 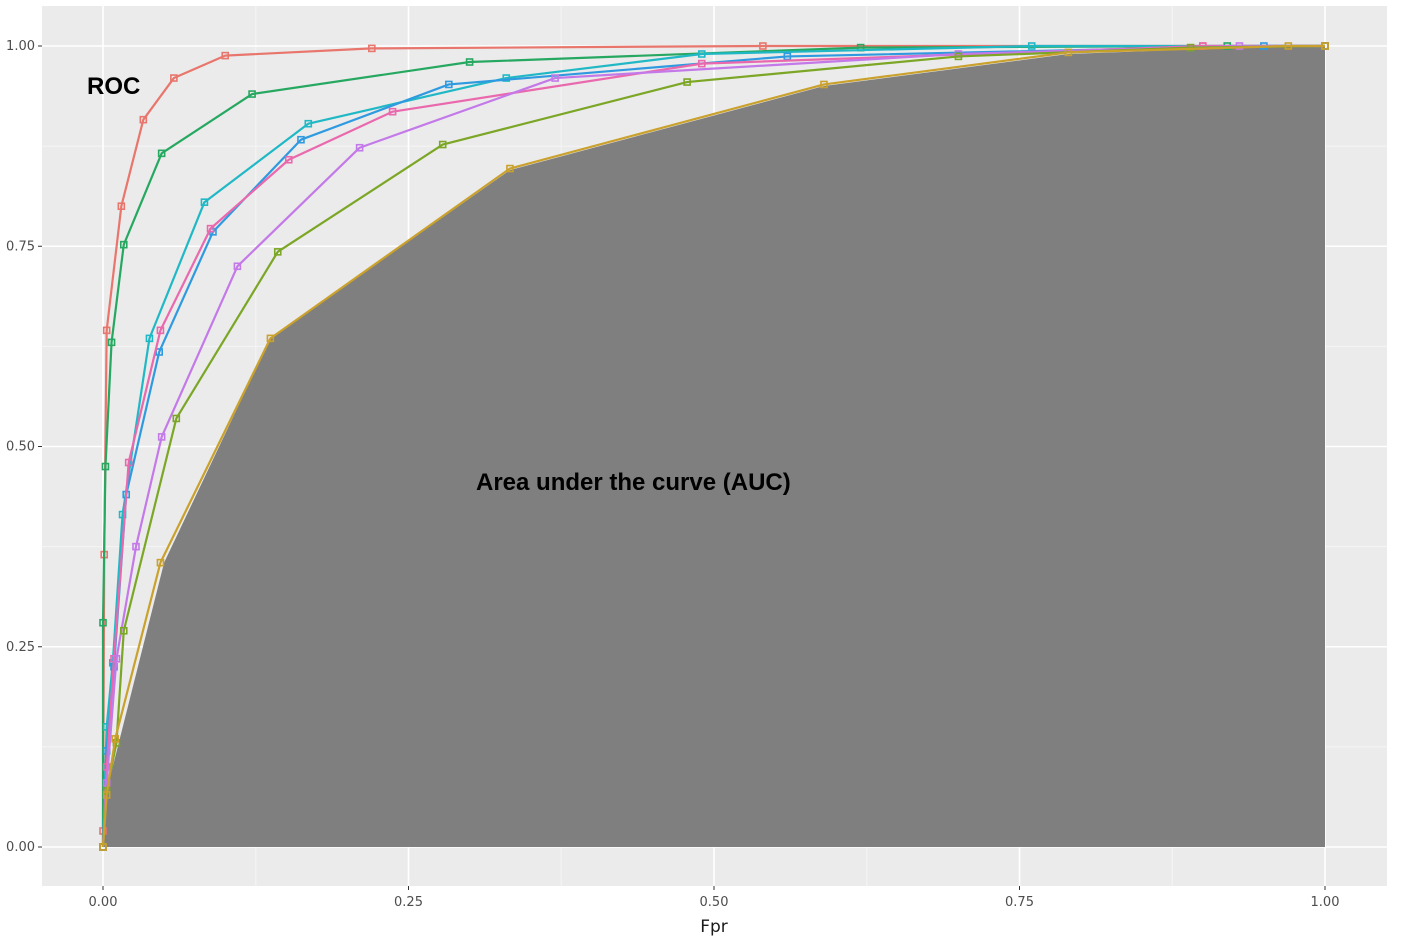 What do you see at coordinates (1019, 902) in the screenshot?
I see `x-tick-label: 0.75` at bounding box center [1019, 902].